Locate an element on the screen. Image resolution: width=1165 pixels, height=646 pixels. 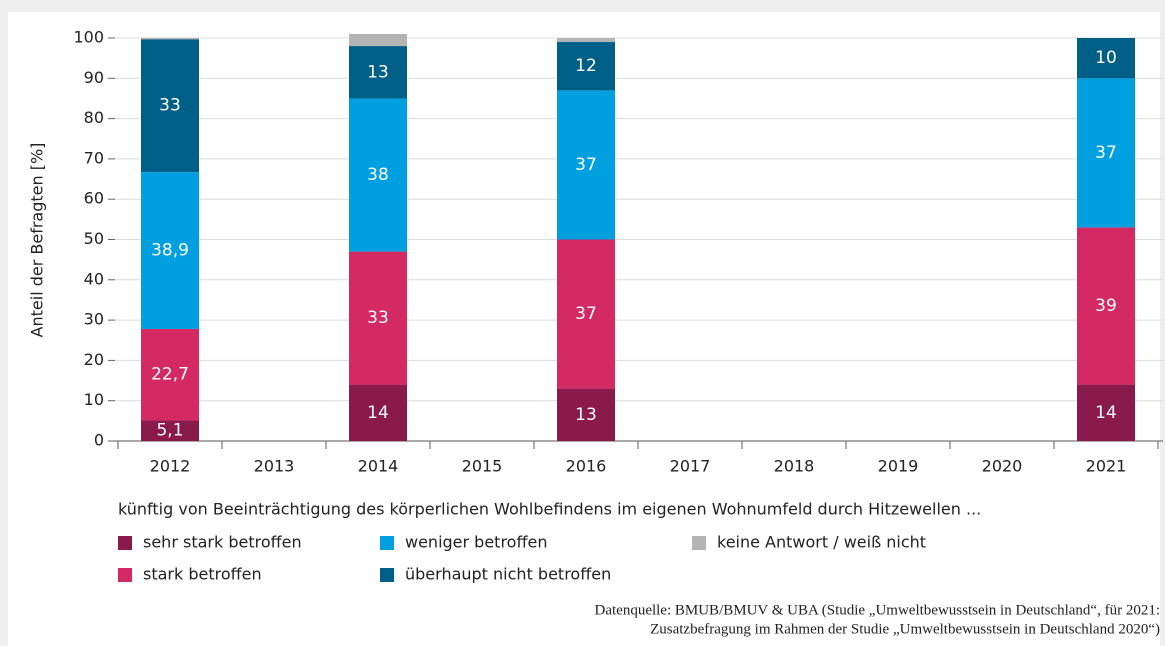
y-tick-label: 30 is located at coordinates (94, 319).